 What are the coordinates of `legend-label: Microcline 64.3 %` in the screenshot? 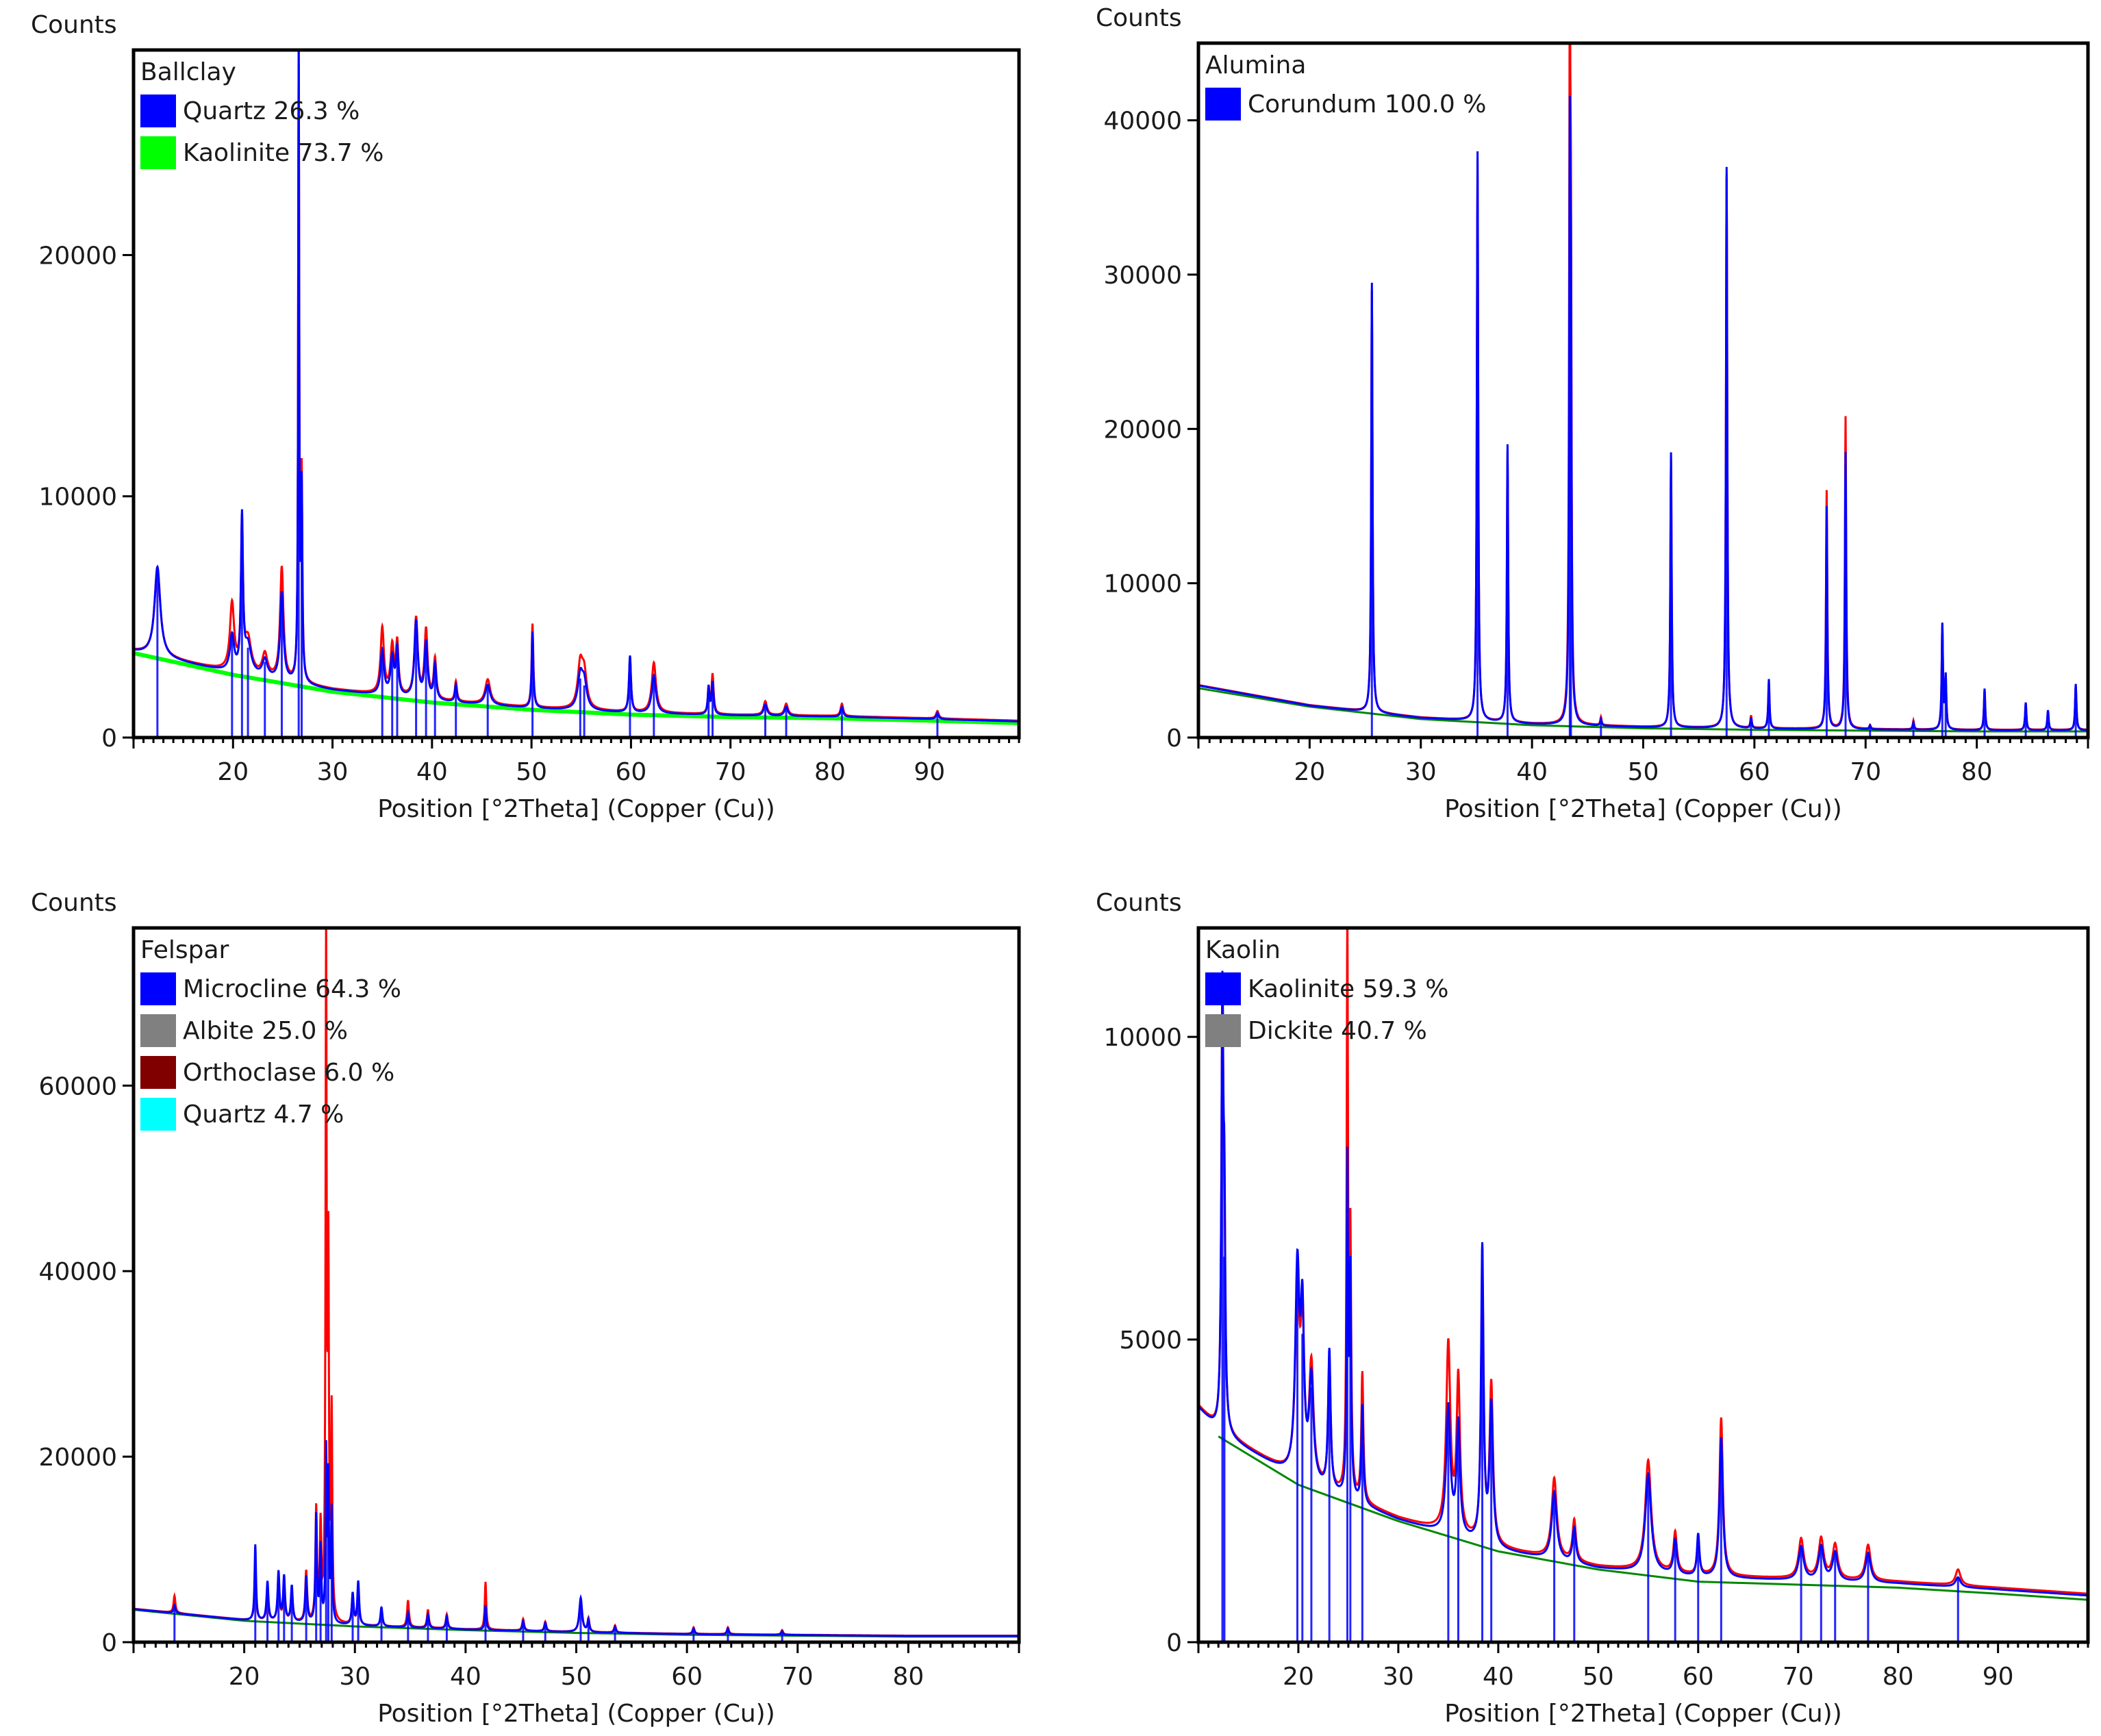 It's located at (292, 989).